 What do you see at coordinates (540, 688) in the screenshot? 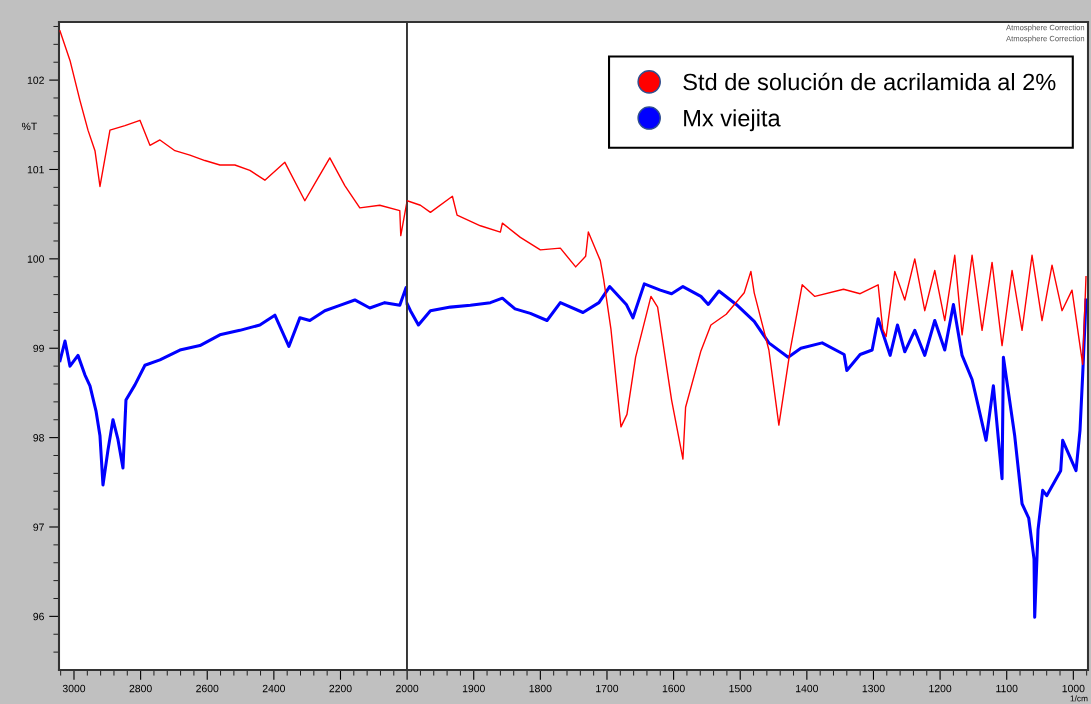
I see `x-tick-label: 1800` at bounding box center [540, 688].